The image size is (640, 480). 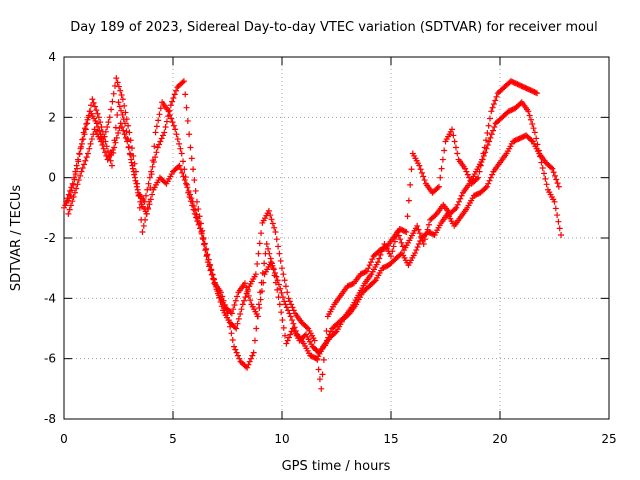 I want to click on y-tick-label: -6, so click(x=50, y=359).